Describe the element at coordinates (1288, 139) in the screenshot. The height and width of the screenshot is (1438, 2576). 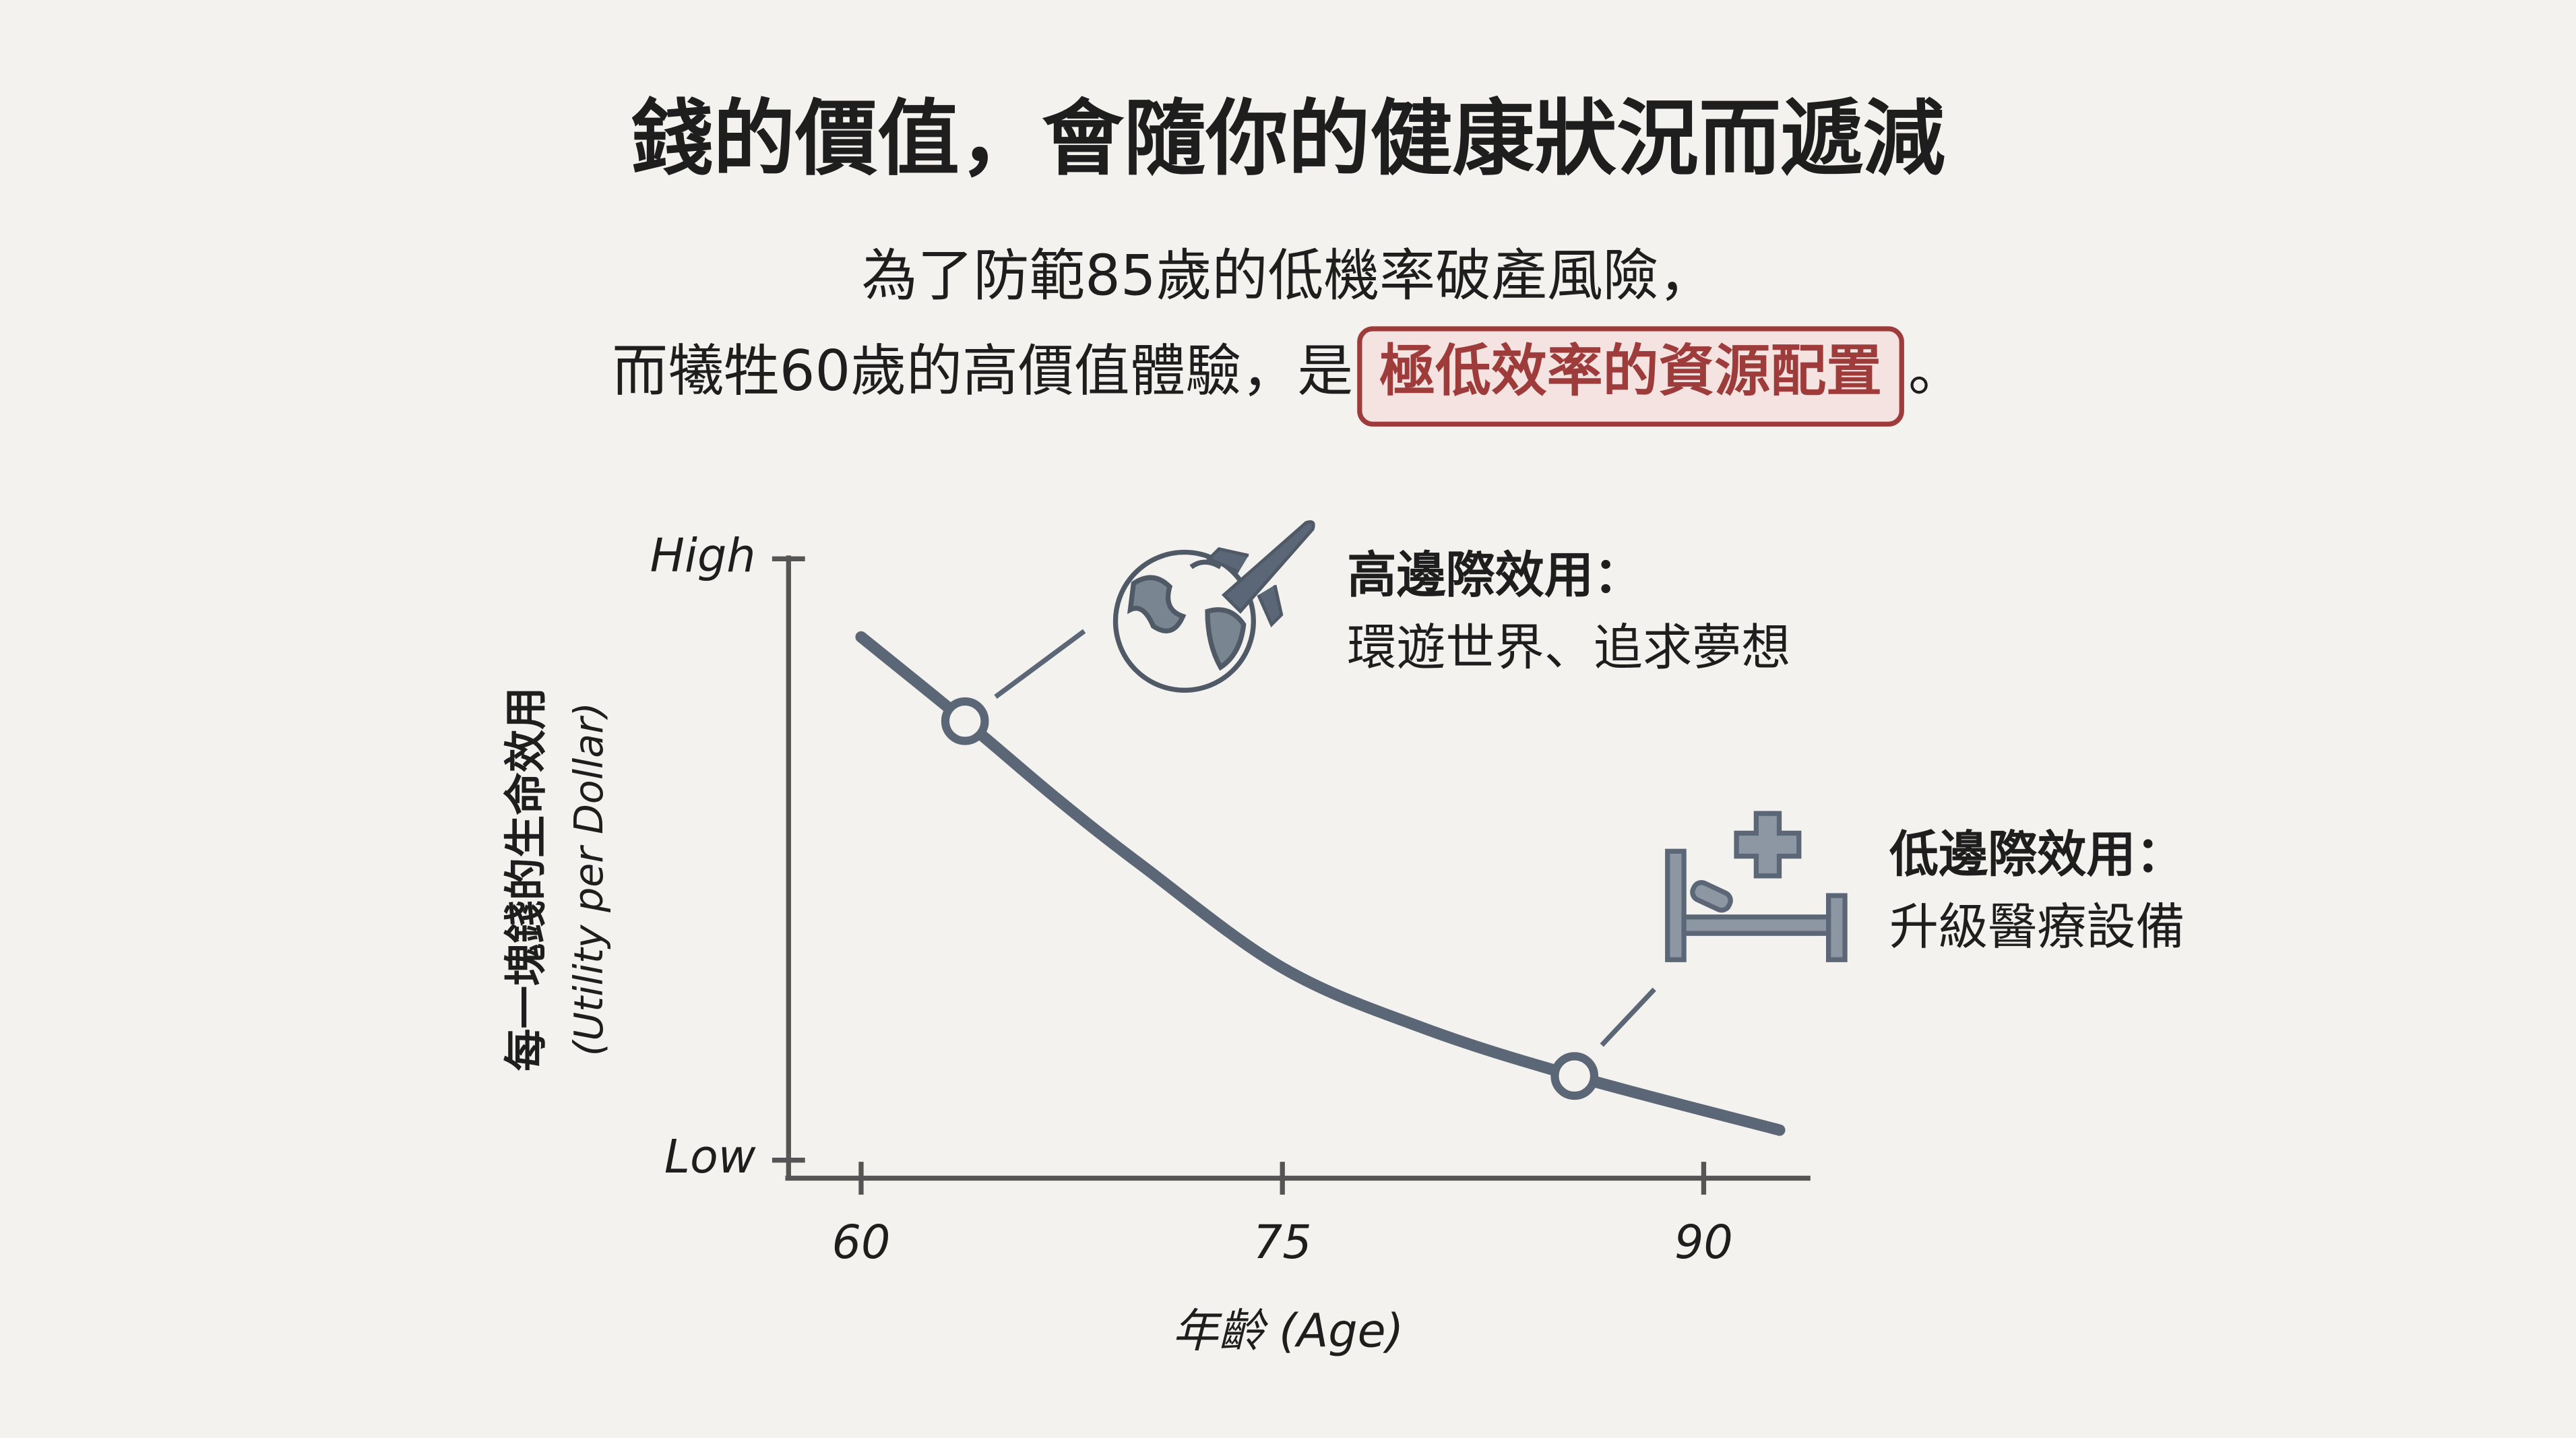
I see `chart-title: 錢的價值，會隨你的健康狀況而遞減` at that location.